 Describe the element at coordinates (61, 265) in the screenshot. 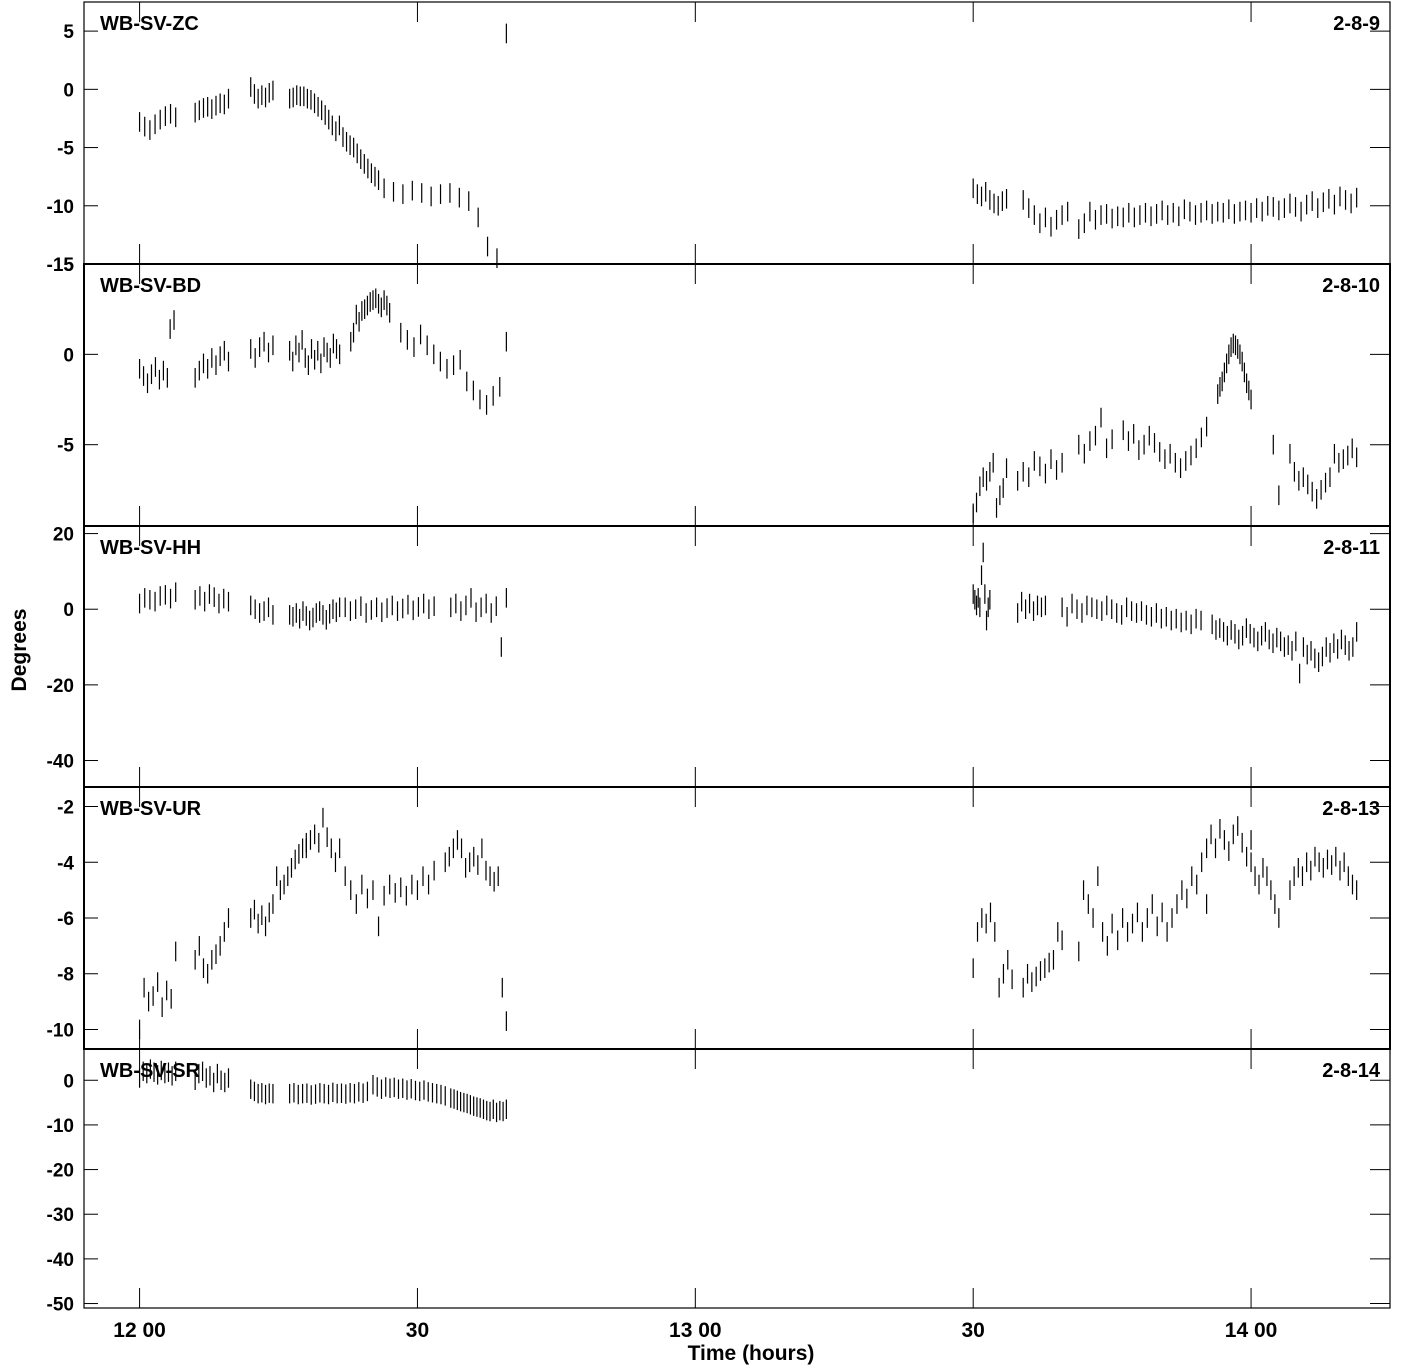

I see `y-tick-label: -15` at that location.